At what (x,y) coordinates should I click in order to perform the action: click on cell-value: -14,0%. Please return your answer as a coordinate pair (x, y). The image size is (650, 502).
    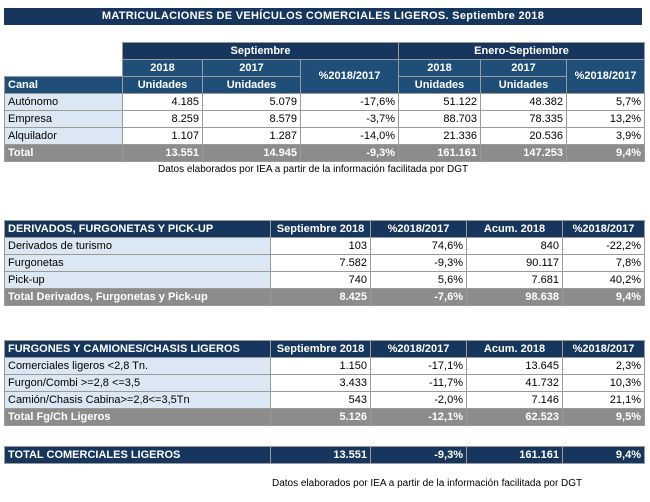
    Looking at the image, I should click on (349, 136).